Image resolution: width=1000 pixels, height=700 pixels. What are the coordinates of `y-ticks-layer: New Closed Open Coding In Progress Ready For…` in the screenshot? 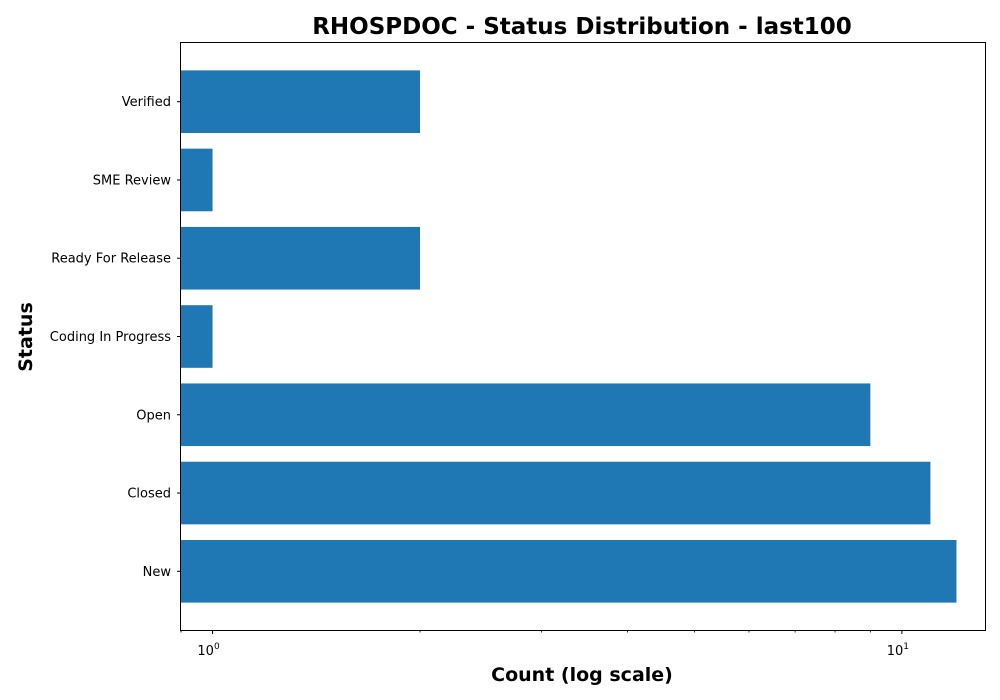 It's located at (115, 337).